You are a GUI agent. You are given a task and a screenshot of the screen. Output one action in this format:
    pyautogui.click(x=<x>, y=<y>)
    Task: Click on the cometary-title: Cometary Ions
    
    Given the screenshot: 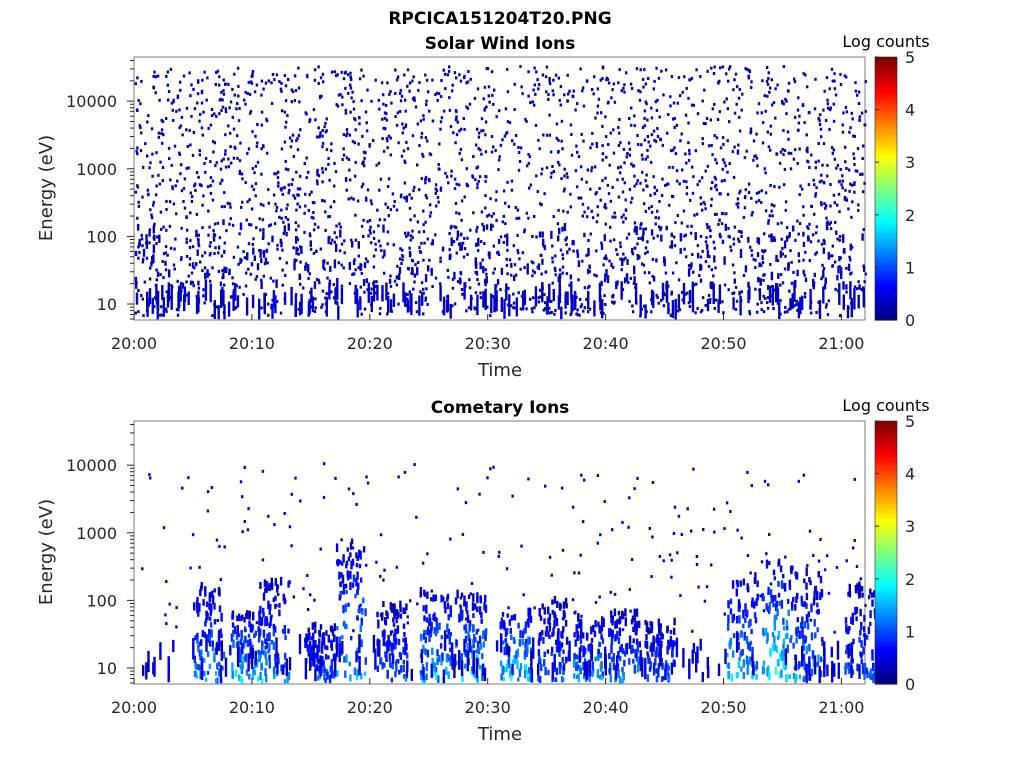 What is the action you would take?
    pyautogui.click(x=500, y=408)
    